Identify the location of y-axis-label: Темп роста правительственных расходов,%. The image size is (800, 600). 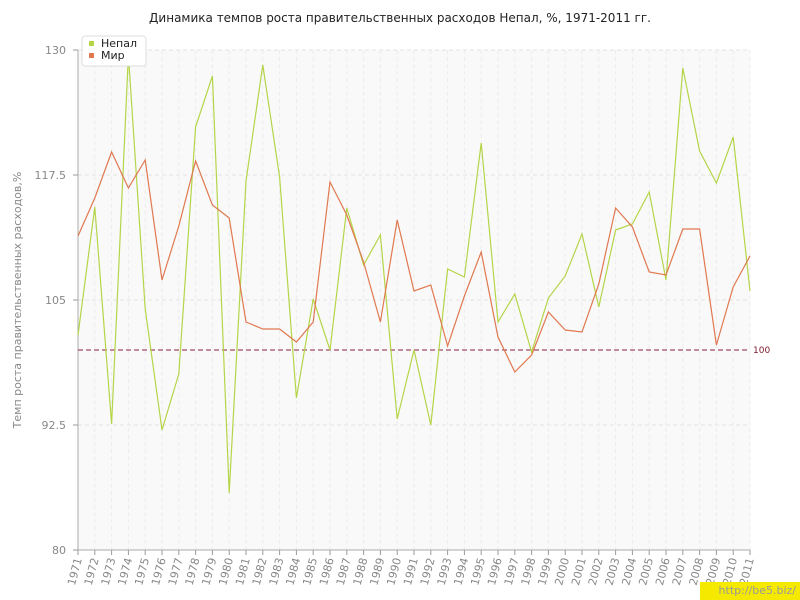
(17, 301).